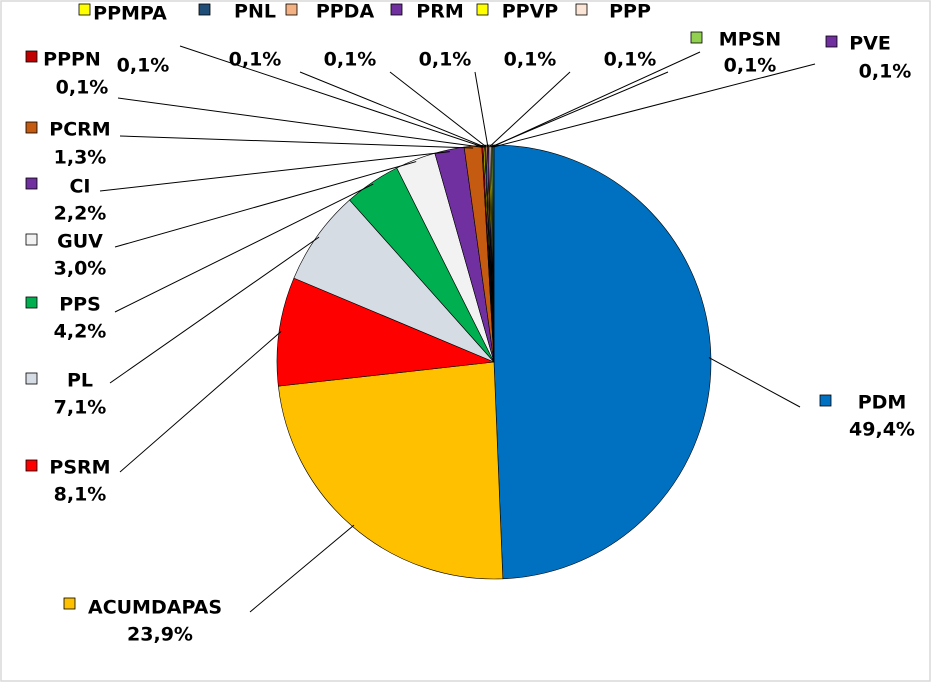  What do you see at coordinates (80, 242) in the screenshot?
I see `slice-label: GUV` at bounding box center [80, 242].